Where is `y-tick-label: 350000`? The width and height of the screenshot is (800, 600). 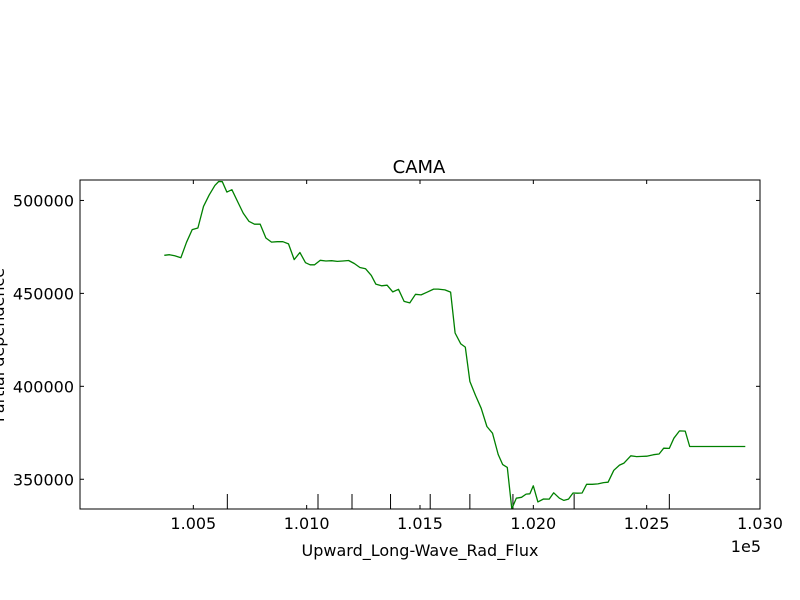 y-tick-label: 350000 is located at coordinates (43, 479).